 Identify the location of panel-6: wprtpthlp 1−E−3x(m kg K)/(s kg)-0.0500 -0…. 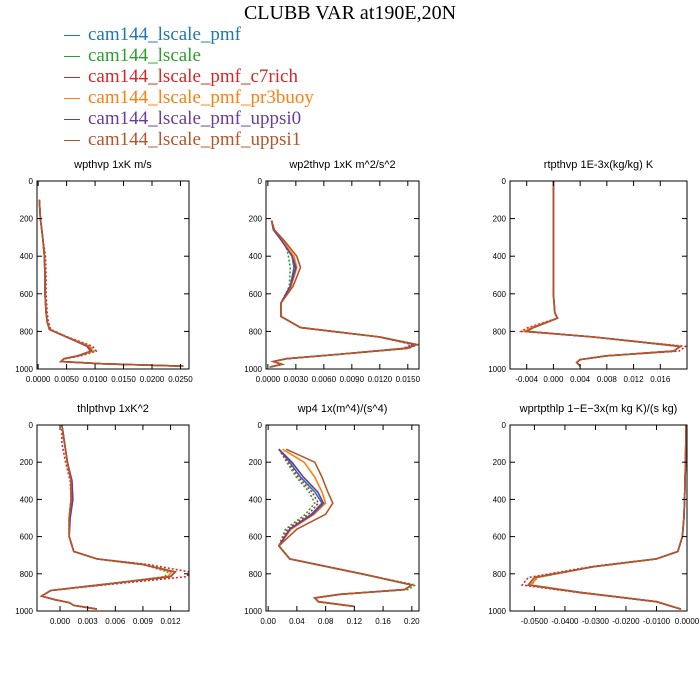
(594, 514).